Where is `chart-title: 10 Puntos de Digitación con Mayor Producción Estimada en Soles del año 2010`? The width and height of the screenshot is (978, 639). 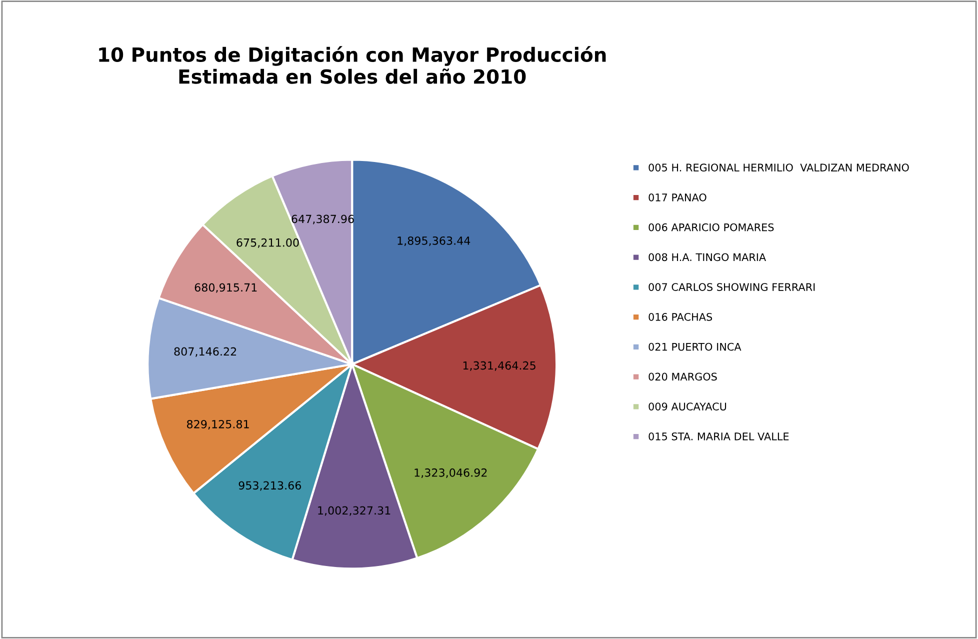 chart-title: 10 Puntos de Digitación con Mayor Producción Estimada en Soles del año 2010 is located at coordinates (352, 65).